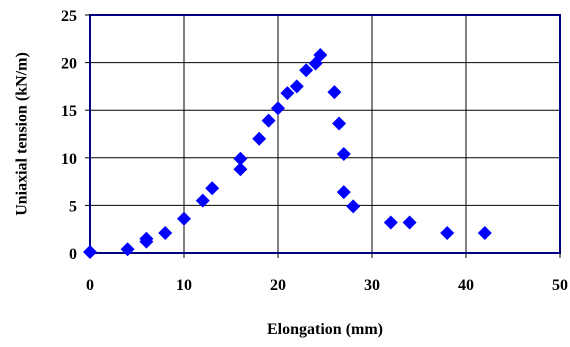 This screenshot has height=347, width=570. Describe the element at coordinates (184, 285) in the screenshot. I see `x-tick-label: 10` at that location.